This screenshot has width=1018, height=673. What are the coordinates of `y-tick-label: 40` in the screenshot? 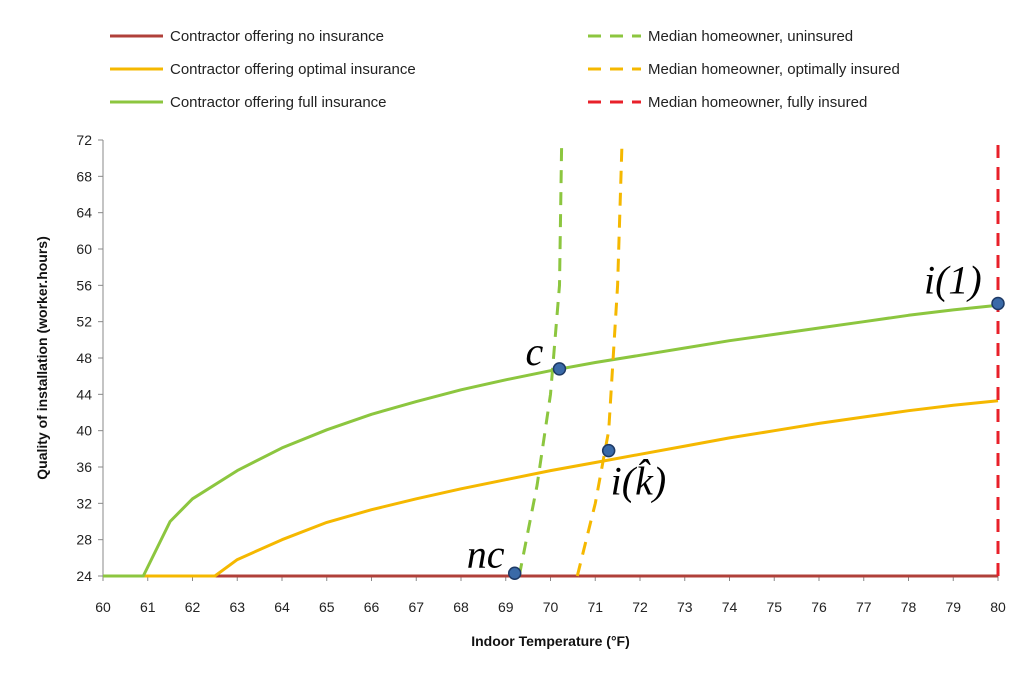 It's located at (84, 431).